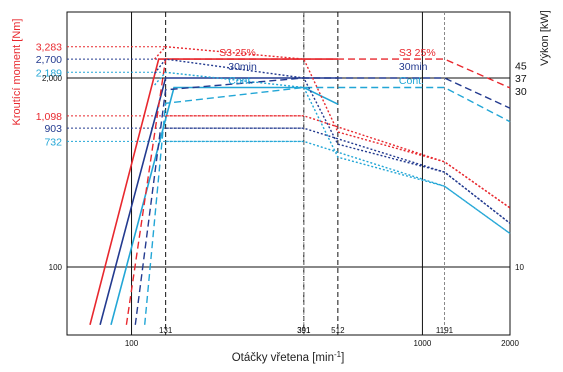 The width and height of the screenshot is (563, 372). What do you see at coordinates (545, 38) in the screenshot?
I see `y-axis-label-right: Výkon [kW]` at bounding box center [545, 38].